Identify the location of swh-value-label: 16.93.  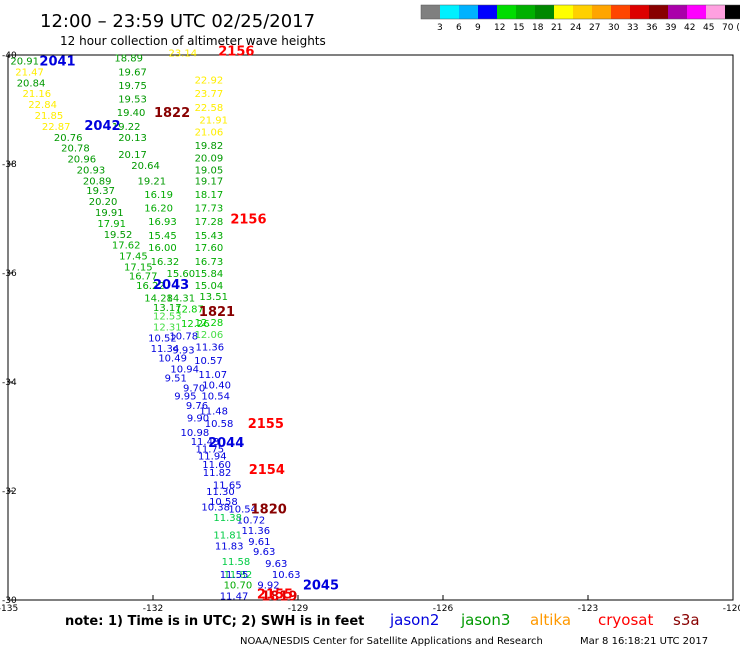
(162, 222).